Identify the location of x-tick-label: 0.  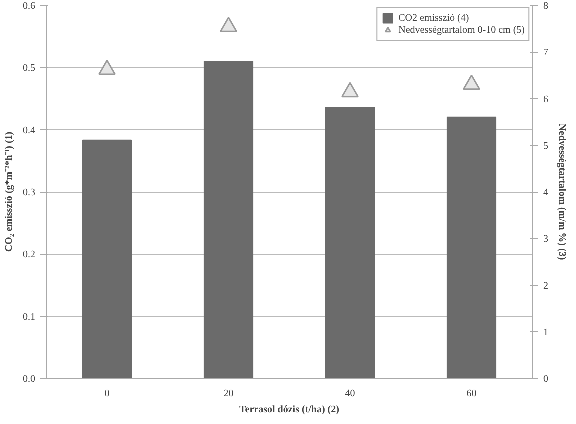
(107, 394).